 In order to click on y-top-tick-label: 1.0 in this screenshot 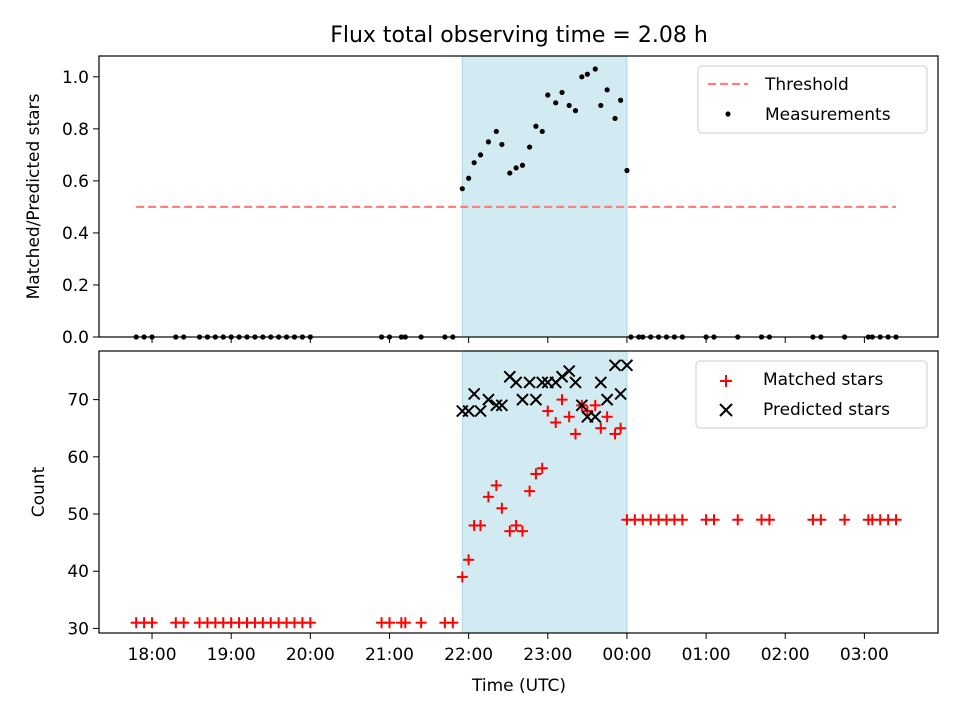, I will do `click(75, 78)`.